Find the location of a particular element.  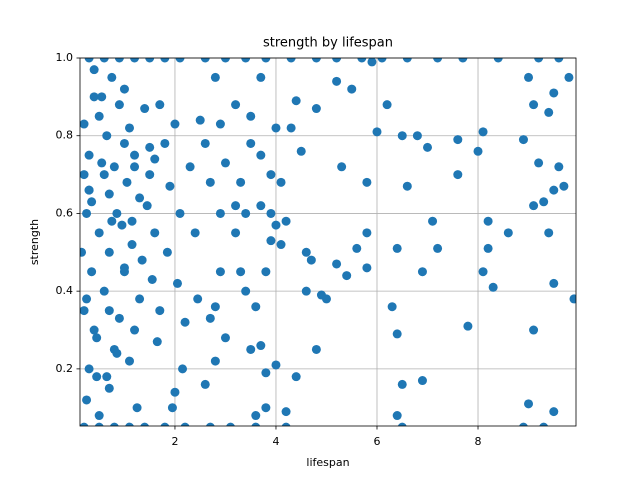

x-tick-label: 6 is located at coordinates (376, 441).